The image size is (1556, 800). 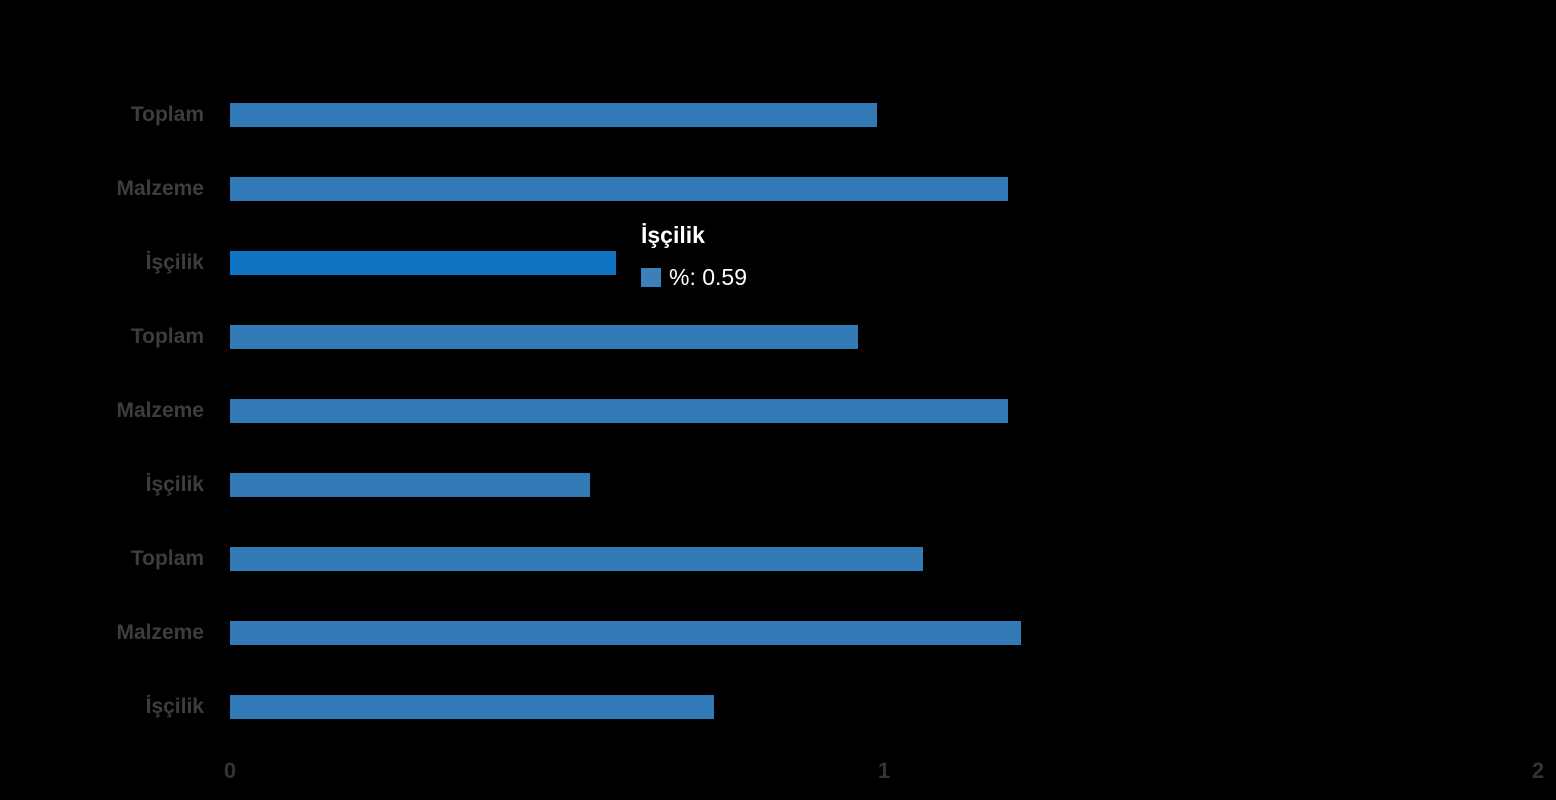 I want to click on tooltip: İşçilik %: 0.59, so click(x=694, y=256).